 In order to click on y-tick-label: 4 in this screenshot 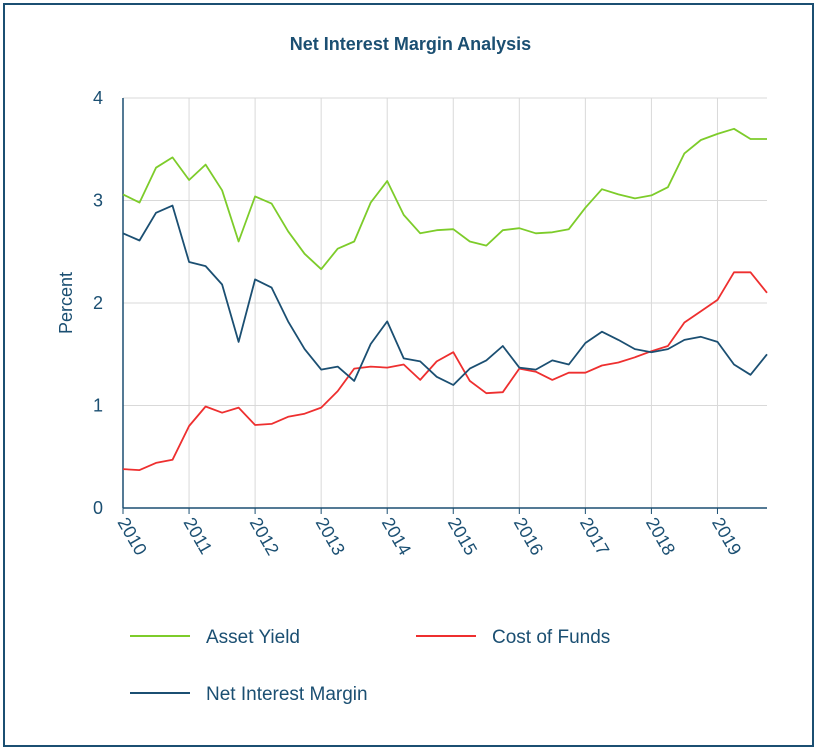, I will do `click(98, 98)`.